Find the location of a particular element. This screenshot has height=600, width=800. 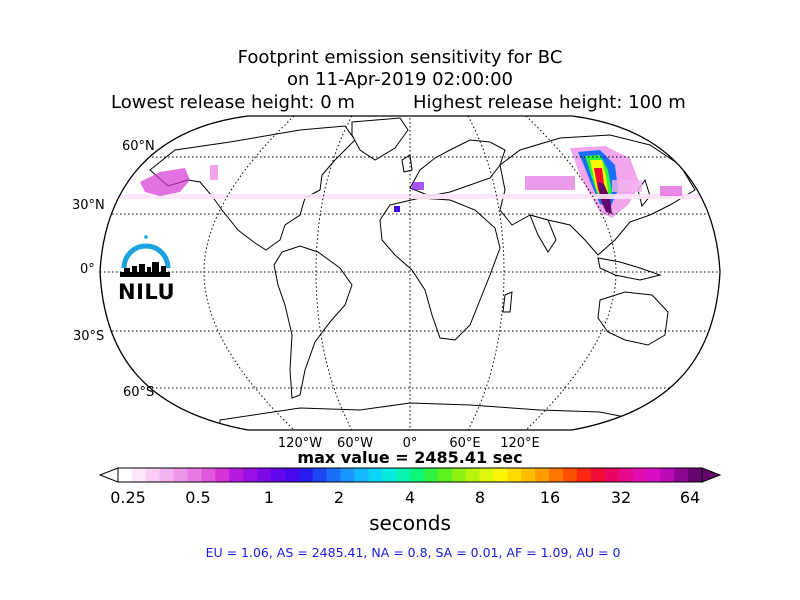

nilu-logo is located at coordinates (145, 256).